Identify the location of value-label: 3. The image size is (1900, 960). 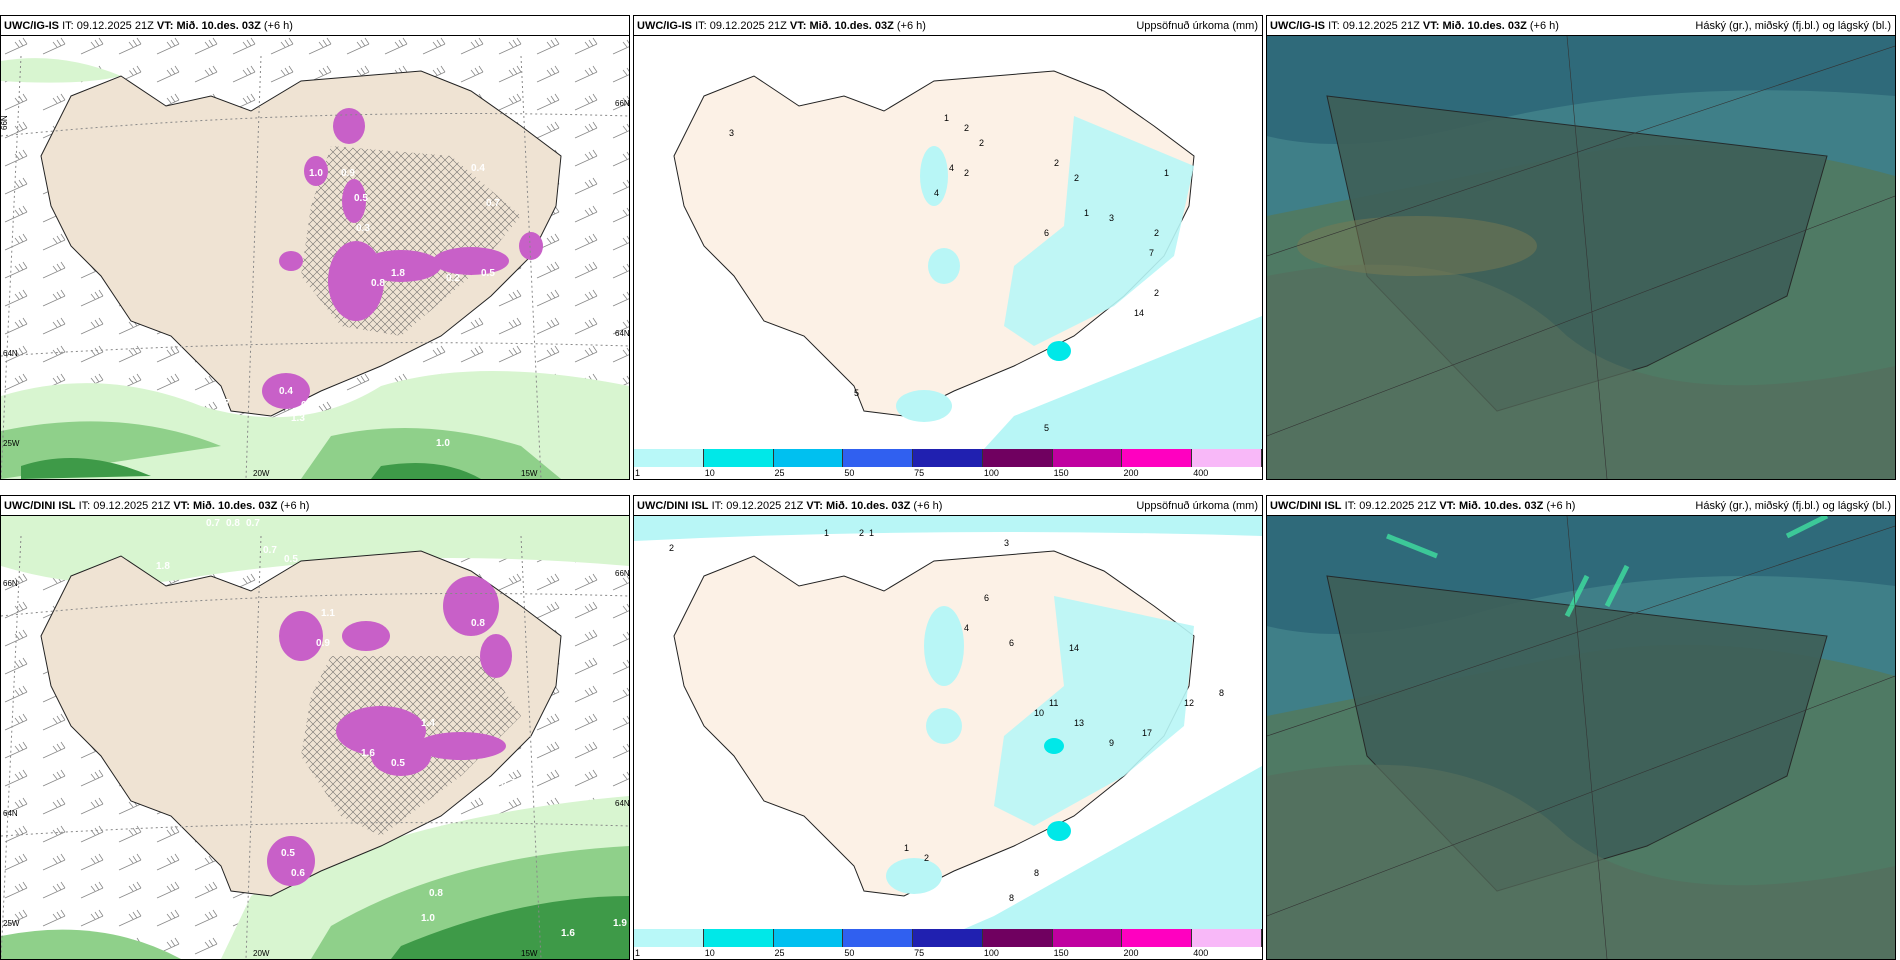
(1006, 543).